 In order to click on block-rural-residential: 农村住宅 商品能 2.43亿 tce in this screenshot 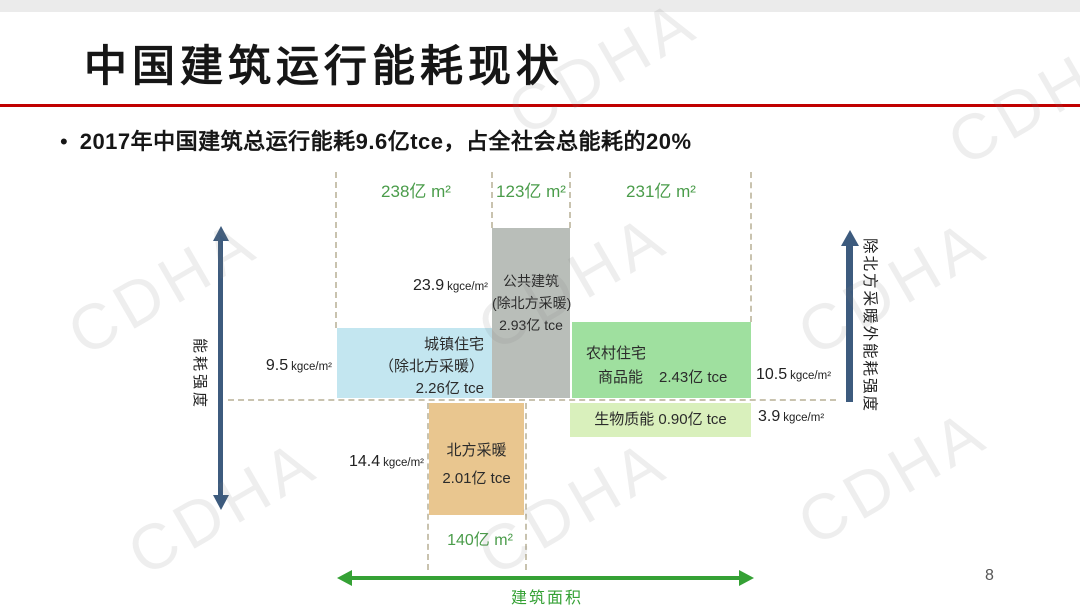, I will do `click(661, 360)`.